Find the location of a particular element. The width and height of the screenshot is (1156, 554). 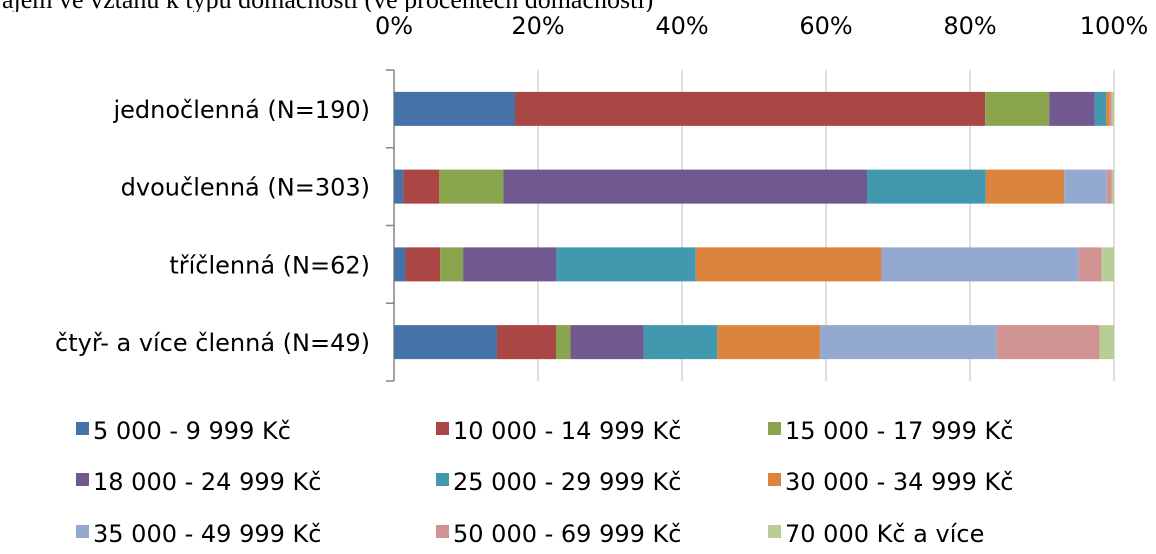

category-label: čtyř- a více členná (N=49) is located at coordinates (212, 343).